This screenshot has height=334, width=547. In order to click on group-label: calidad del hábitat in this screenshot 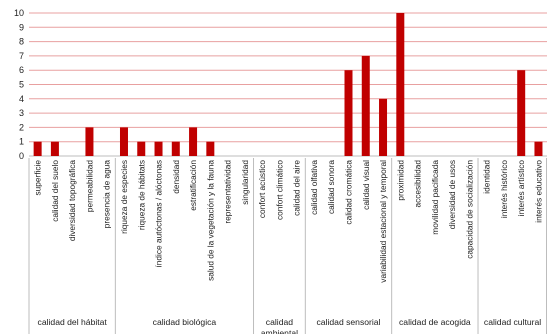, I will do `click(73, 322)`.